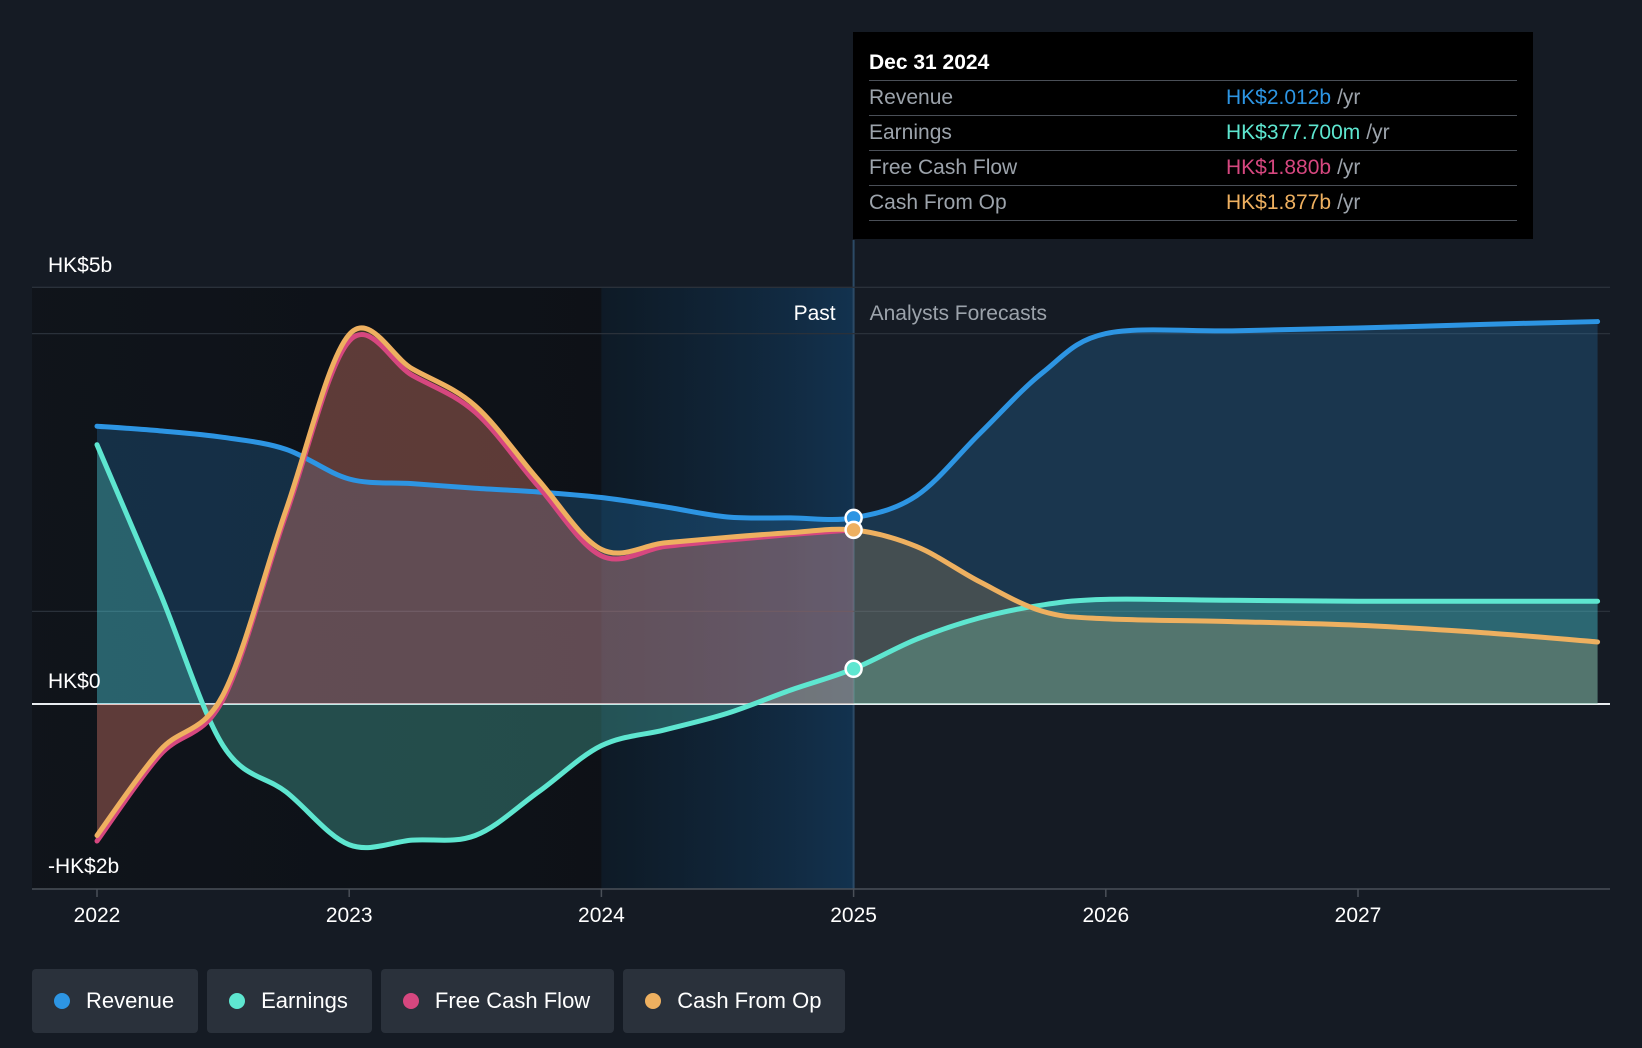 The width and height of the screenshot is (1642, 1048). I want to click on tooltip-label: Revenue, so click(911, 97).